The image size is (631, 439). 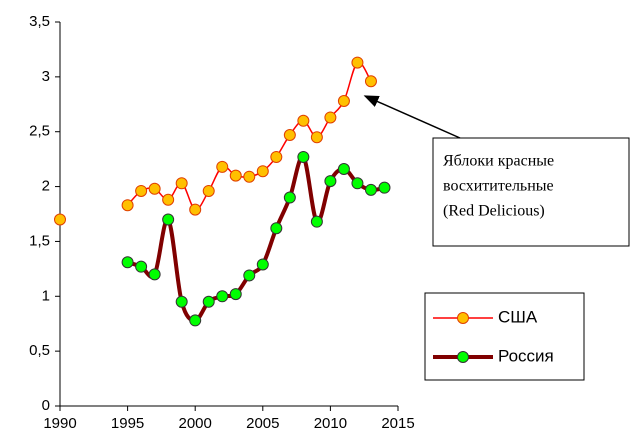 What do you see at coordinates (39, 350) in the screenshot?
I see `y-tick-label: 0,5` at bounding box center [39, 350].